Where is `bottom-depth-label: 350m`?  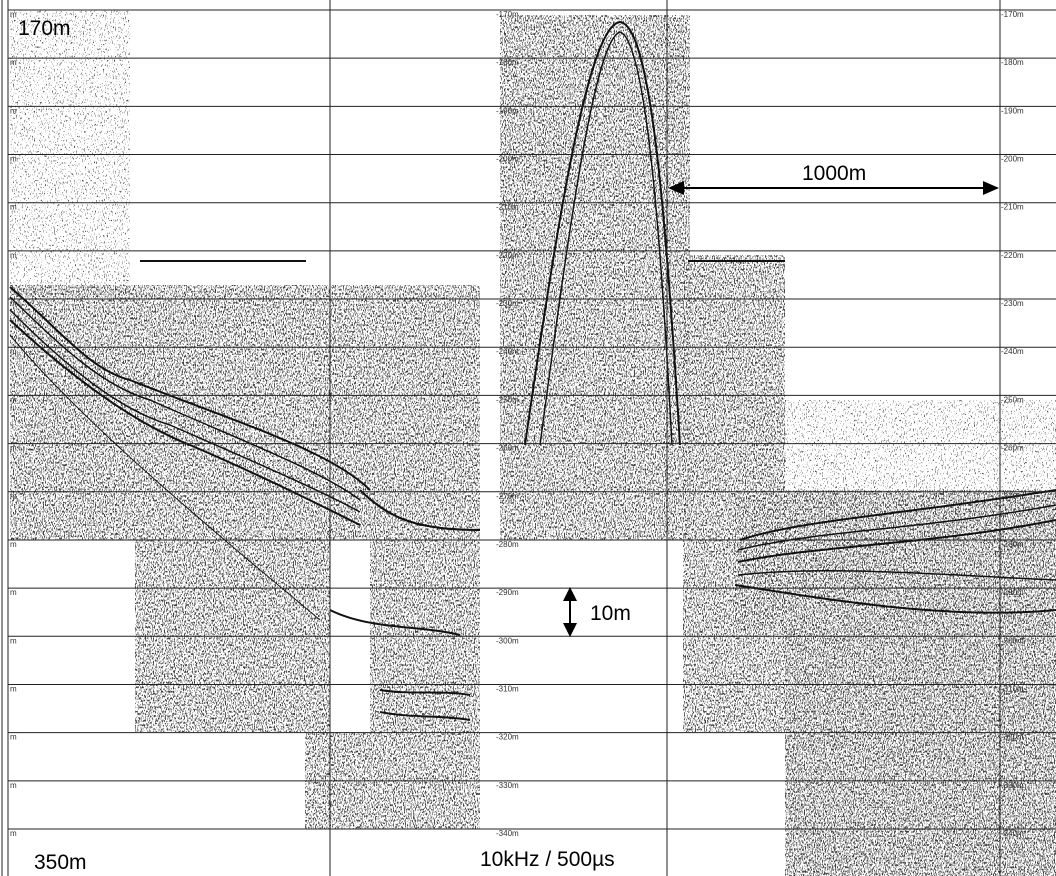 bottom-depth-label: 350m is located at coordinates (60, 862).